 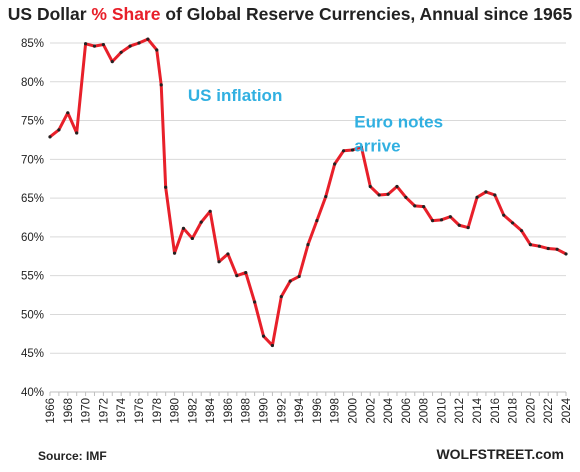 What do you see at coordinates (265, 411) in the screenshot?
I see `x-tick-label: 1990` at bounding box center [265, 411].